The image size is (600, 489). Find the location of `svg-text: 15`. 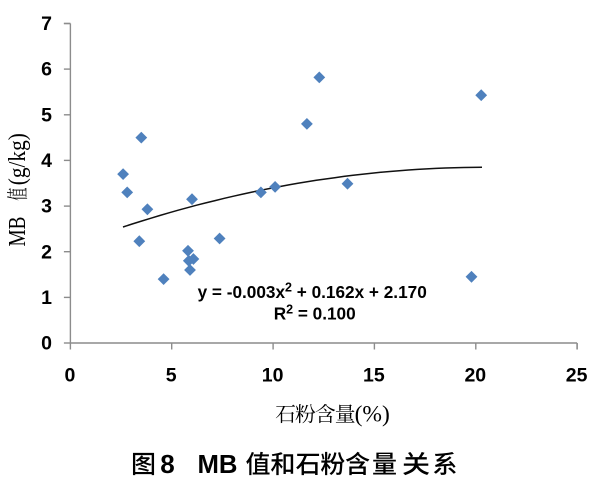

svg-text: 15 is located at coordinates (374, 376).